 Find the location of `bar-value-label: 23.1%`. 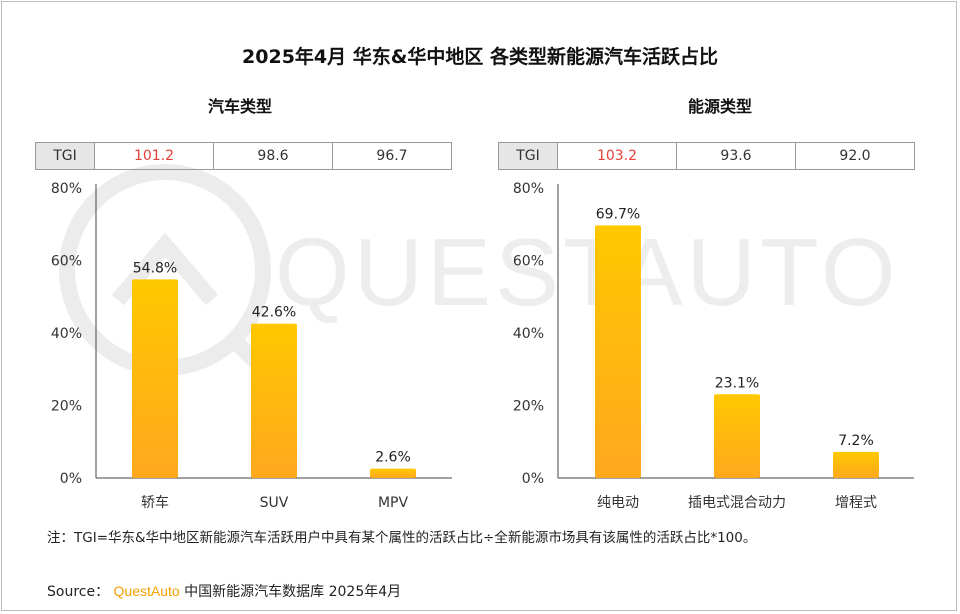

bar-value-label: 23.1% is located at coordinates (737, 383).